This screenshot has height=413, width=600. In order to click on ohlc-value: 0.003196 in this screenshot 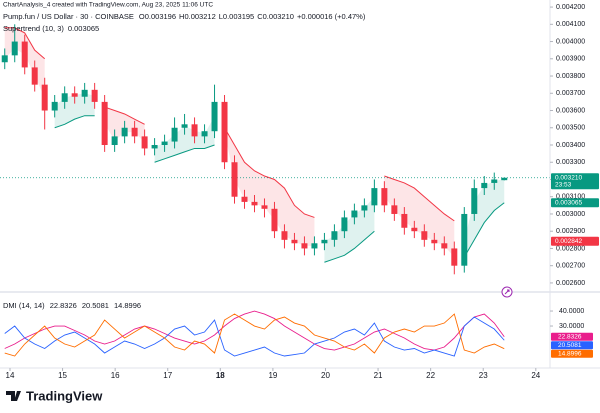, I will do `click(160, 16)`.